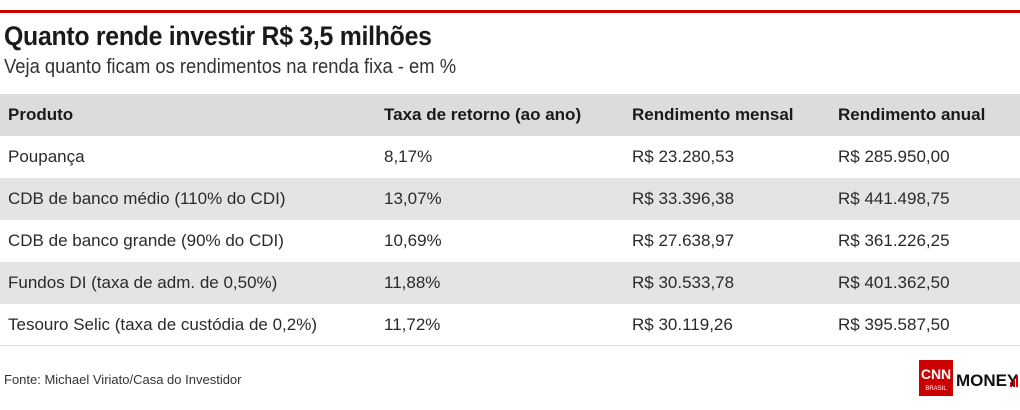 The height and width of the screenshot is (410, 1020). I want to click on table-cell: R$ 441.498,75, so click(925, 199).